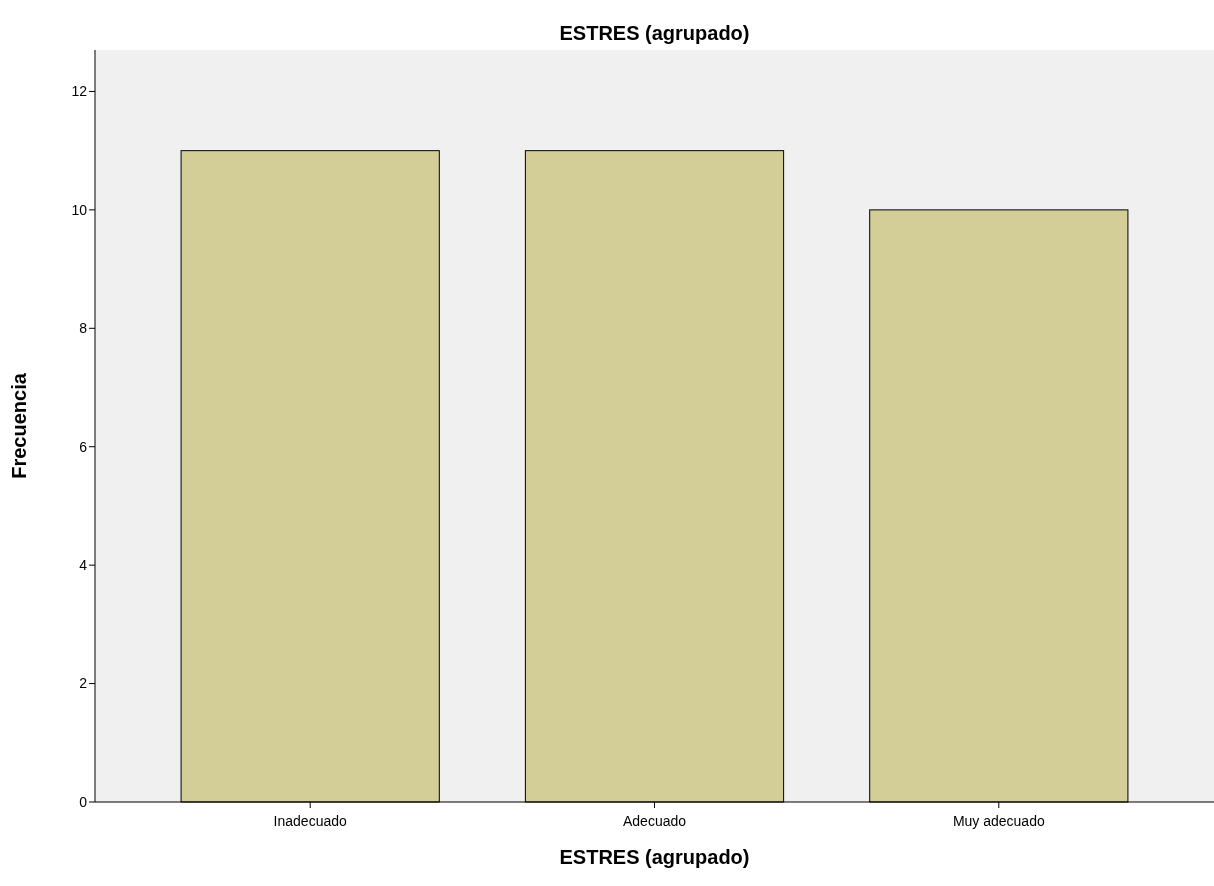 The height and width of the screenshot is (886, 1214). What do you see at coordinates (998, 821) in the screenshot?
I see `x-tick-label: Muy adecuado` at bounding box center [998, 821].